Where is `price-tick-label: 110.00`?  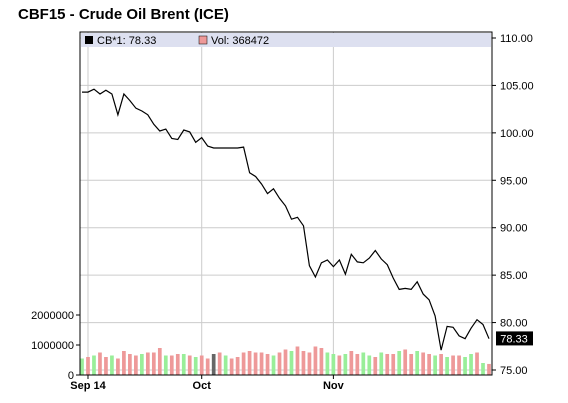 price-tick-label: 110.00 is located at coordinates (516, 39).